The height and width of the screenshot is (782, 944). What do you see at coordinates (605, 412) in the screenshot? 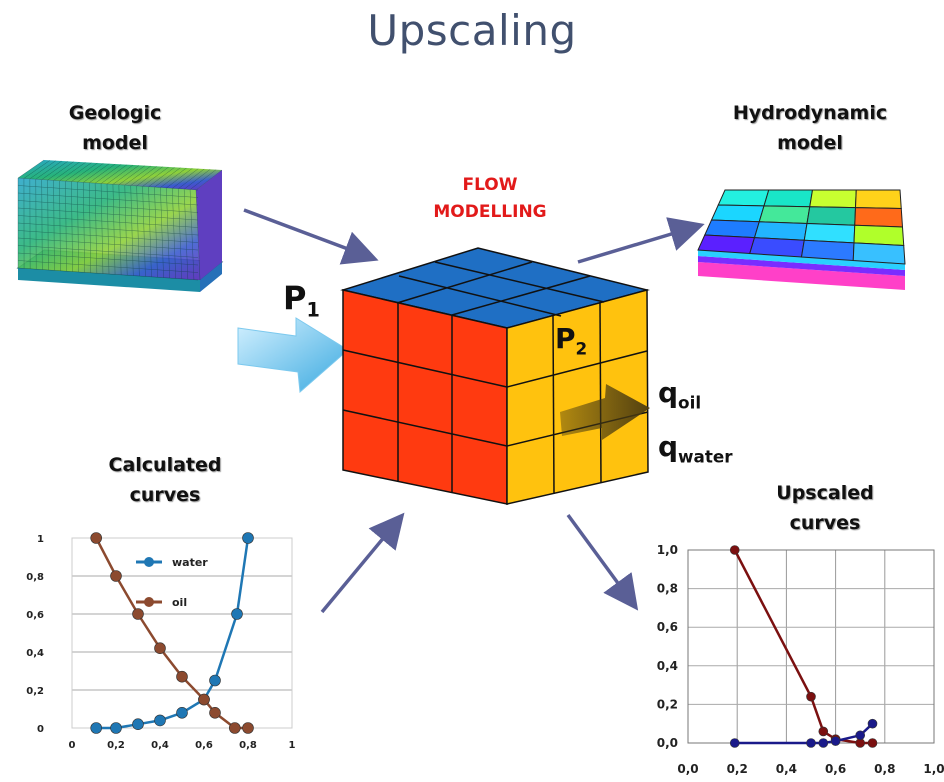
I see `outflow-arrow` at bounding box center [605, 412].